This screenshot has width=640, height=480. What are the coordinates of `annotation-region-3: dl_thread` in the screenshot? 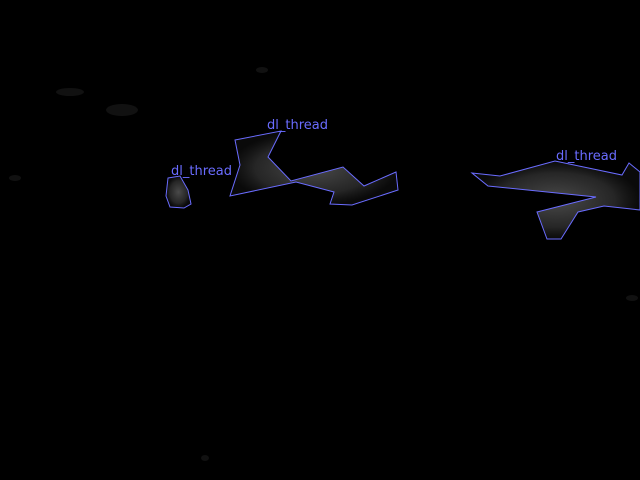 It's located at (555, 194).